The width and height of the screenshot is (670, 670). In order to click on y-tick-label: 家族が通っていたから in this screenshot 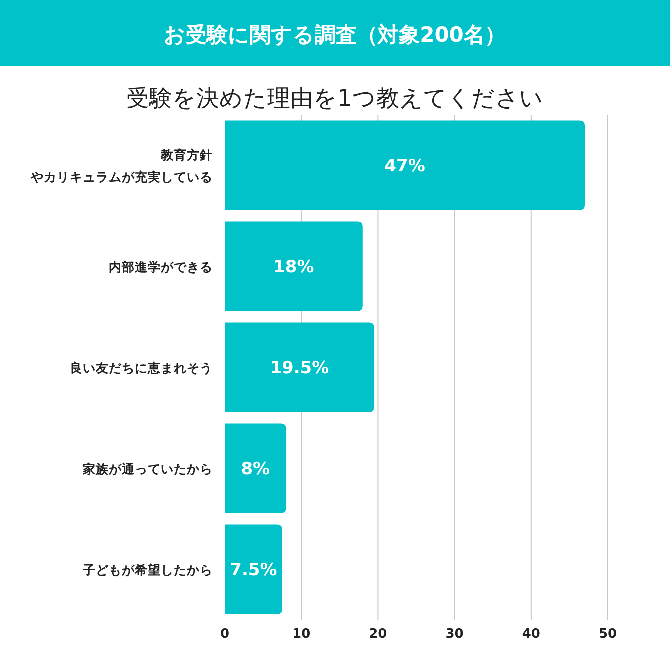, I will do `click(147, 469)`.